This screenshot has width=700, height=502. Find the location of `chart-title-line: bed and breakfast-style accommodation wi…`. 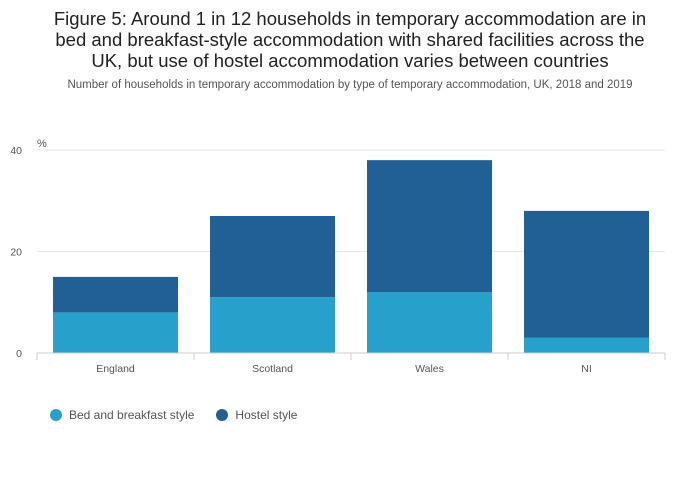

chart-title-line: bed and breakfast-style accommodation wi… is located at coordinates (350, 39).